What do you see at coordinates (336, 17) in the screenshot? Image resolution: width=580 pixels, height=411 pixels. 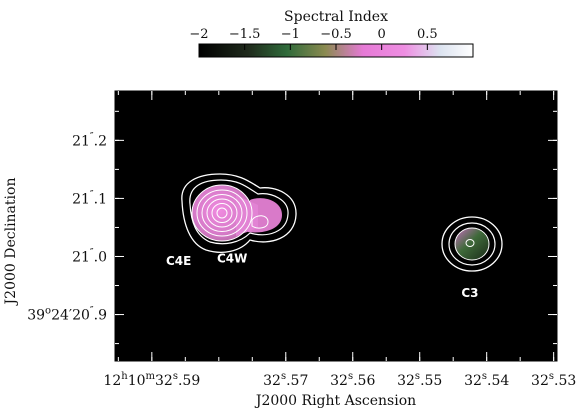 I see `colorbar-label: Spectral Index` at bounding box center [336, 17].